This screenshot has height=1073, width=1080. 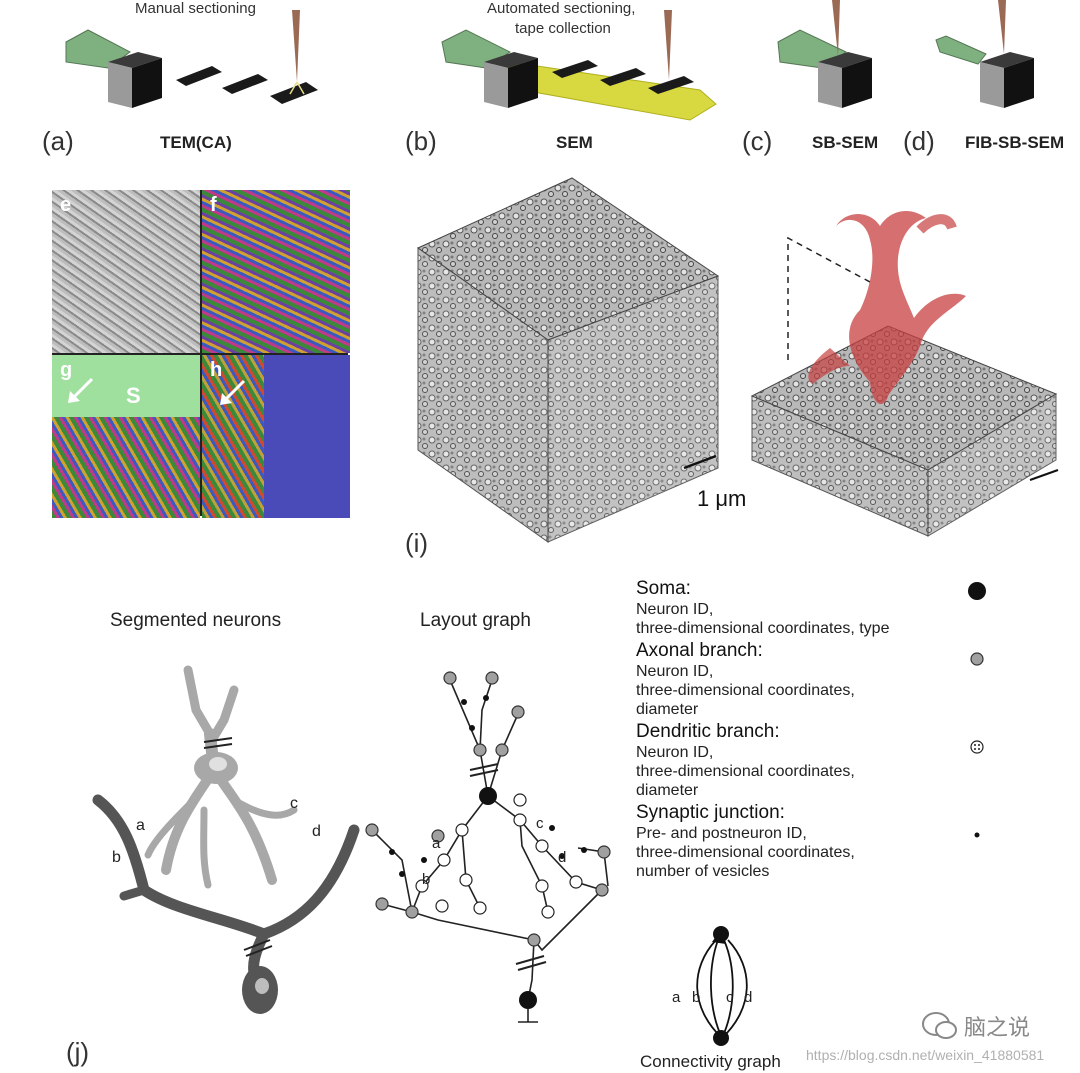 What do you see at coordinates (939, 1025) in the screenshot?
I see `wechat-icon` at bounding box center [939, 1025].